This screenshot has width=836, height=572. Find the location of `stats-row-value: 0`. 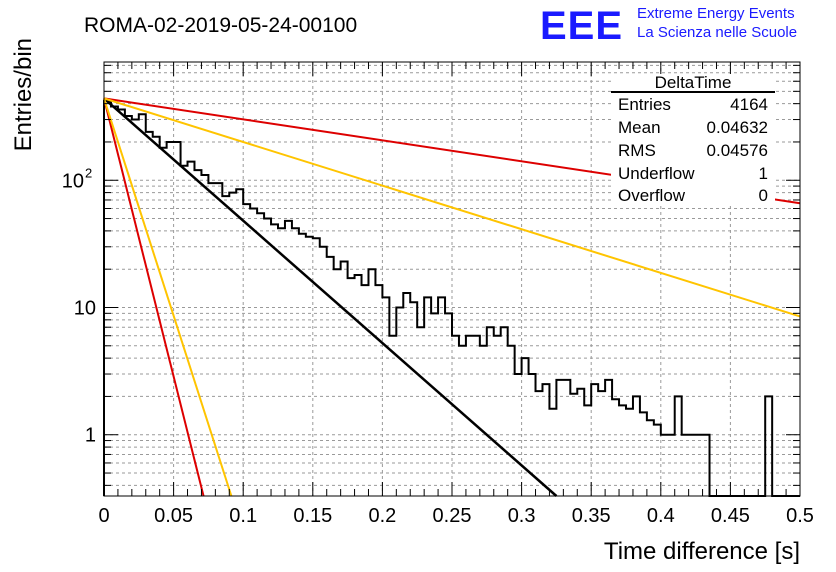

stats-row-value: 0 is located at coordinates (763, 195).